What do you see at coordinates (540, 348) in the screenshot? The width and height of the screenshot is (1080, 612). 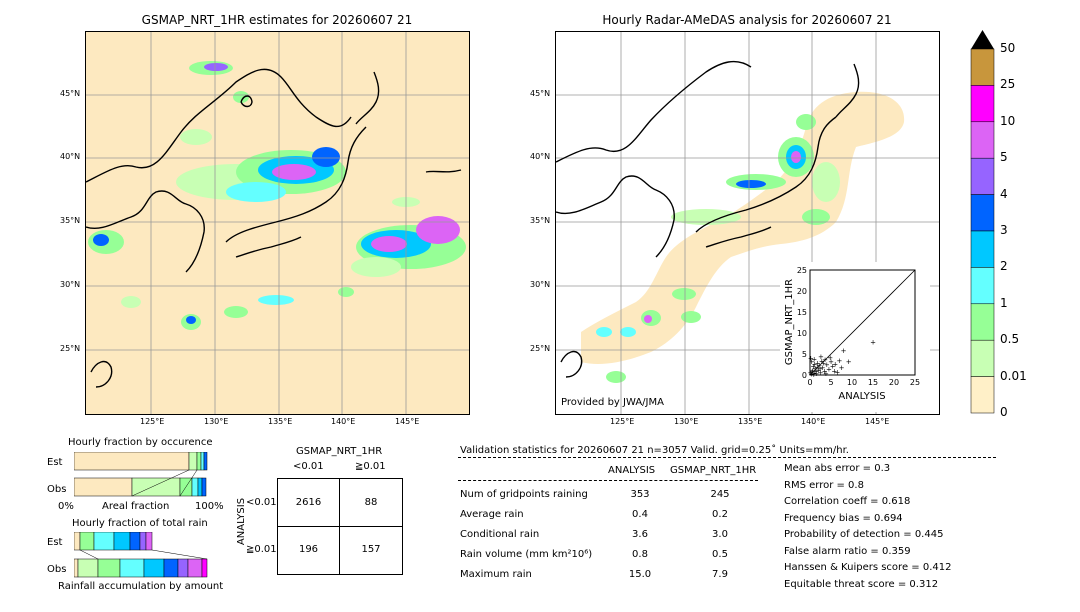 I see `right-lat-25: 25°N` at bounding box center [540, 348].